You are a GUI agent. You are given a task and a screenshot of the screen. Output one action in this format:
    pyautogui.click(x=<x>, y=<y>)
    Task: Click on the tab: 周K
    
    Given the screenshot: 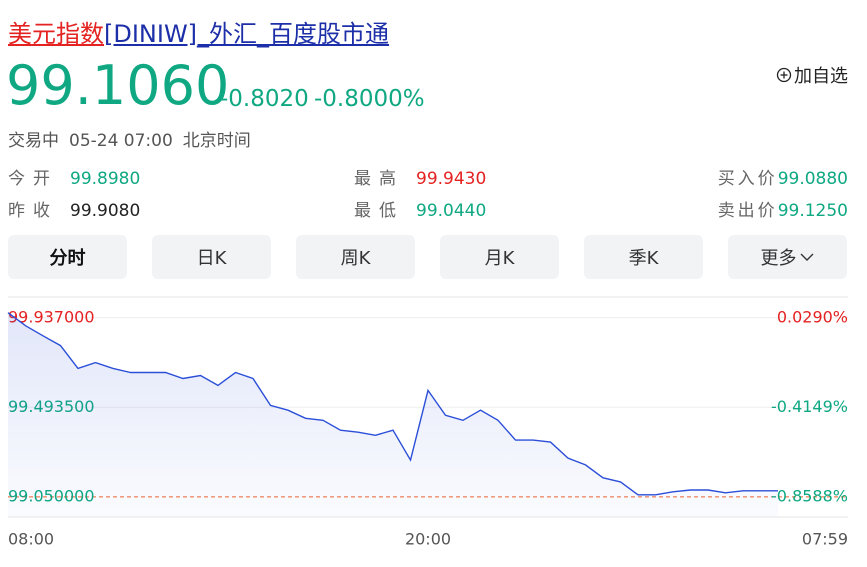 What is the action you would take?
    pyautogui.click(x=355, y=257)
    